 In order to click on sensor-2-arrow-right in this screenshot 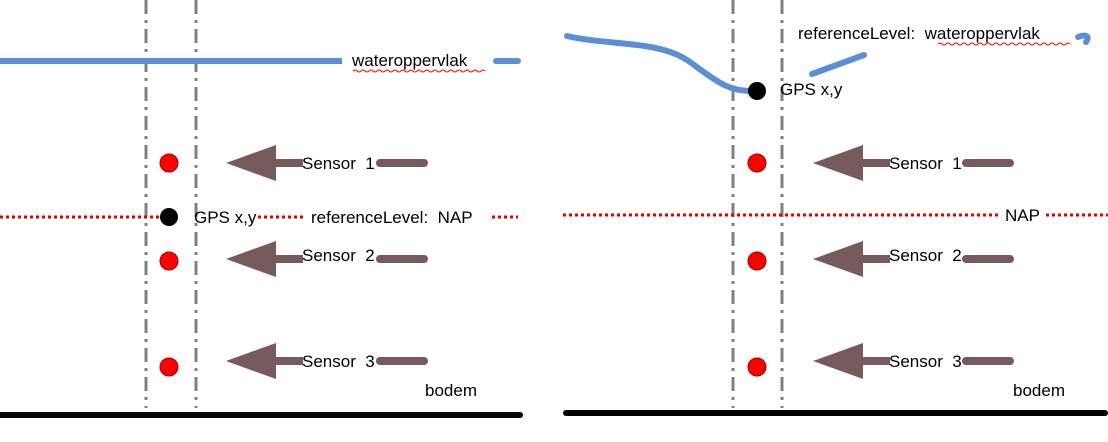, I will do `click(913, 259)`.